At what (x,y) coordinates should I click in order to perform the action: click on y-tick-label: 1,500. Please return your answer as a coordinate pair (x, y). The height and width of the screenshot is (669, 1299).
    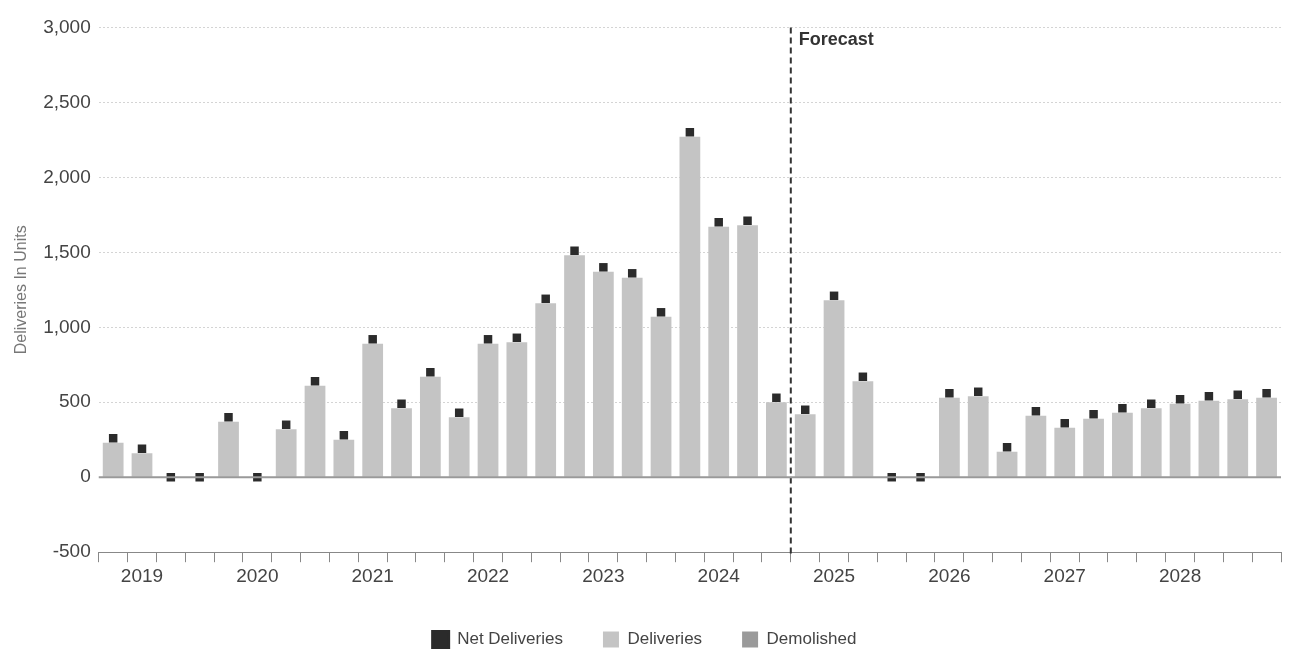
    Looking at the image, I should click on (67, 251).